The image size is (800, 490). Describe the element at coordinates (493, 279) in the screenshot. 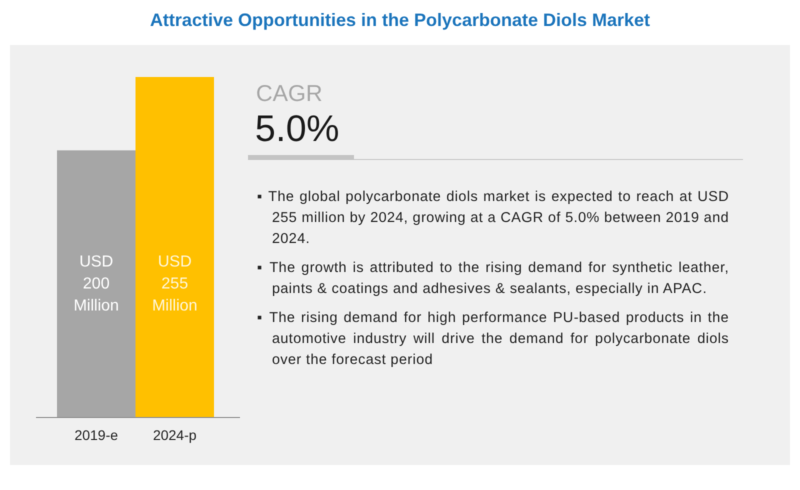

I see `text: ▪ The growth is attributed to the rising demand for synthetic leather, paints & coatings and adhesives & sealants, especially in APAC.` at that location.